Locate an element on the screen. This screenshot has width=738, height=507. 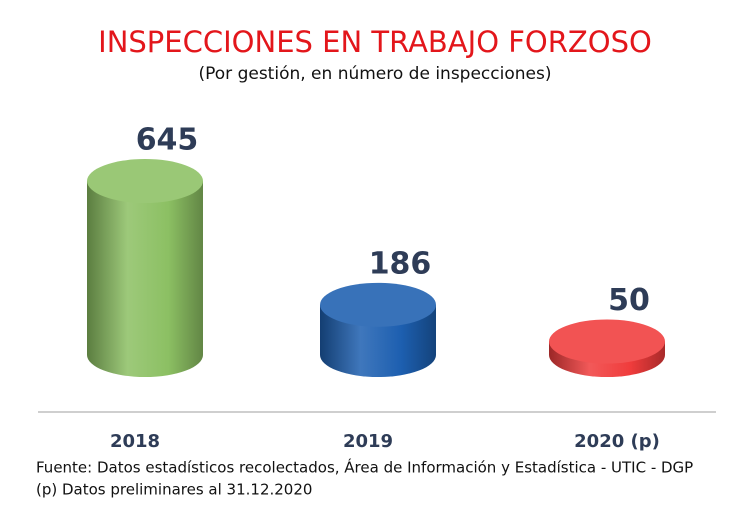
value-label: 645 is located at coordinates (167, 140).